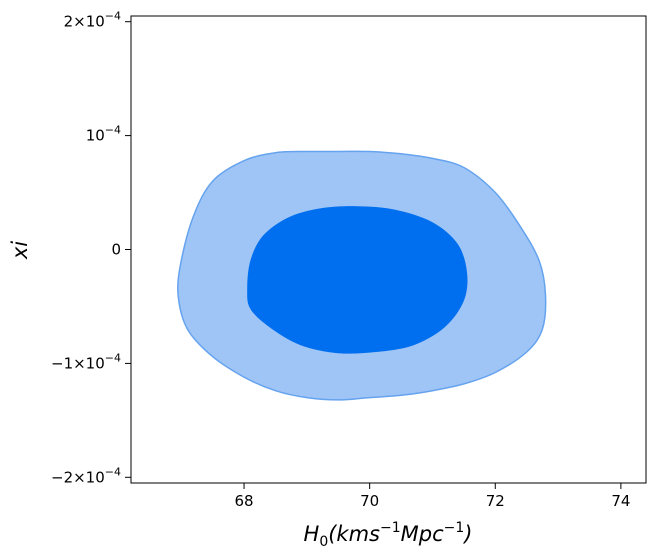 The height and width of the screenshot is (557, 664). I want to click on y-tick-label: 0, so click(116, 250).